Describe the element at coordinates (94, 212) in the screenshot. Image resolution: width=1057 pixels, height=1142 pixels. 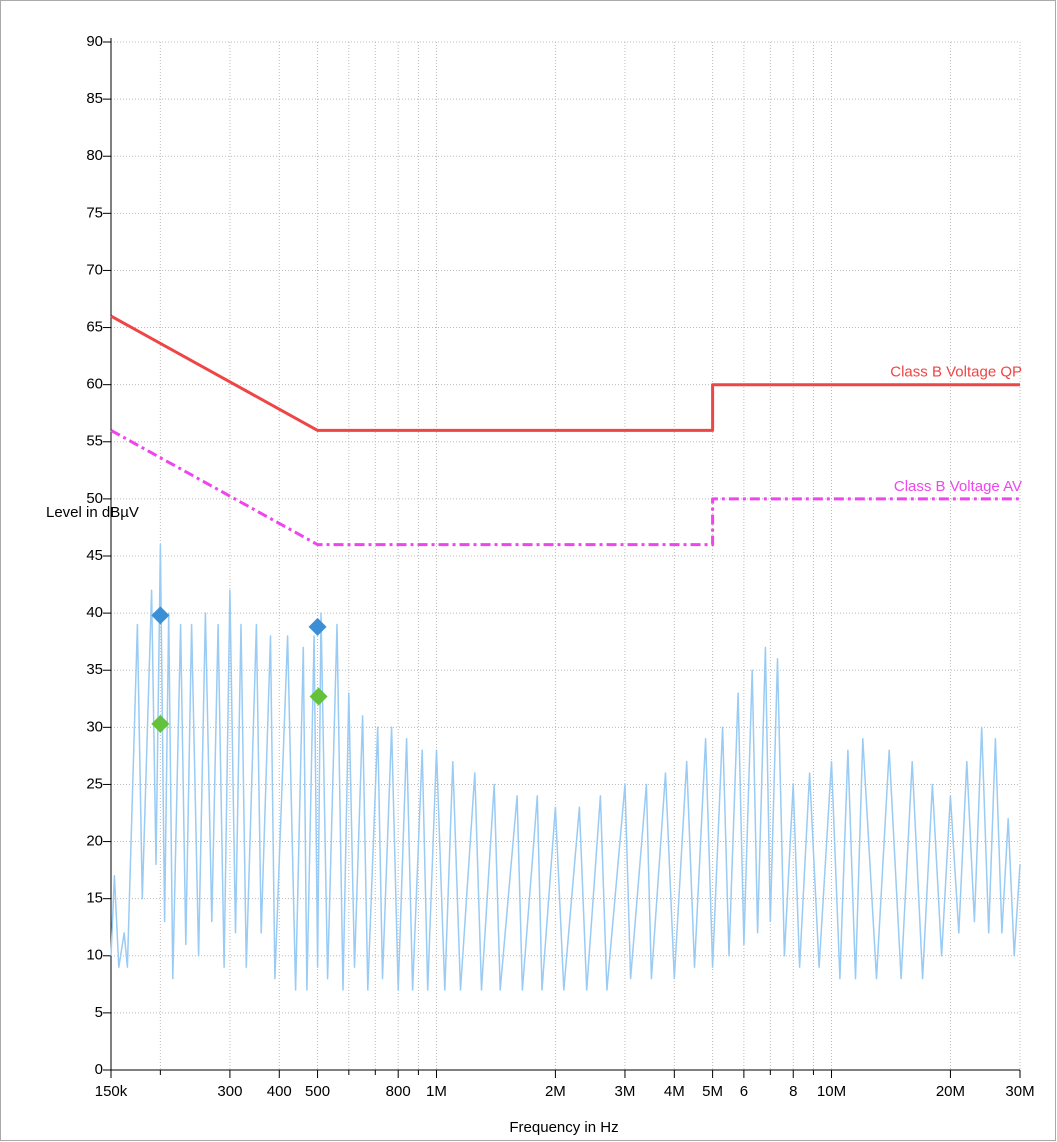
I see `y-tick-label: 75` at that location.